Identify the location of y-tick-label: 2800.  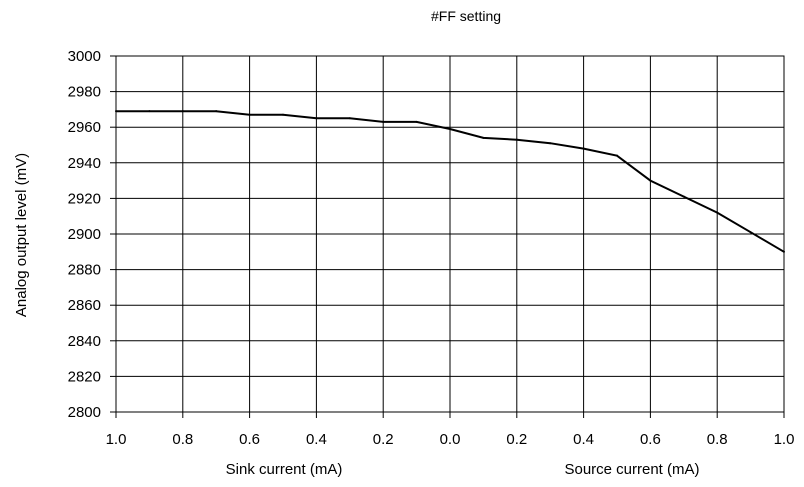
(84, 412).